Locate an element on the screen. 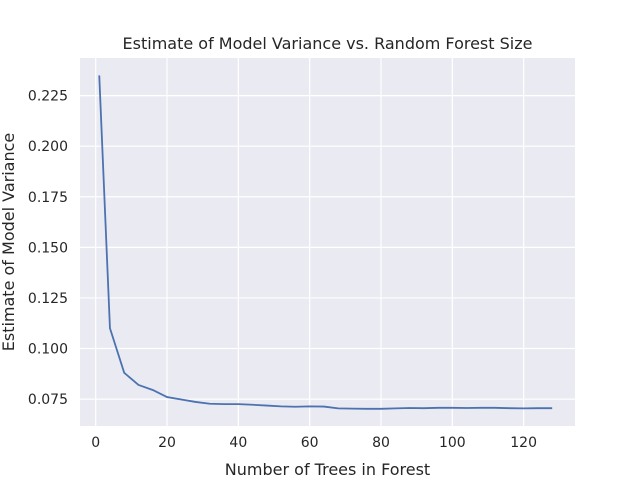 This screenshot has height=480, width=640. x-tick-label: 80 is located at coordinates (381, 443).